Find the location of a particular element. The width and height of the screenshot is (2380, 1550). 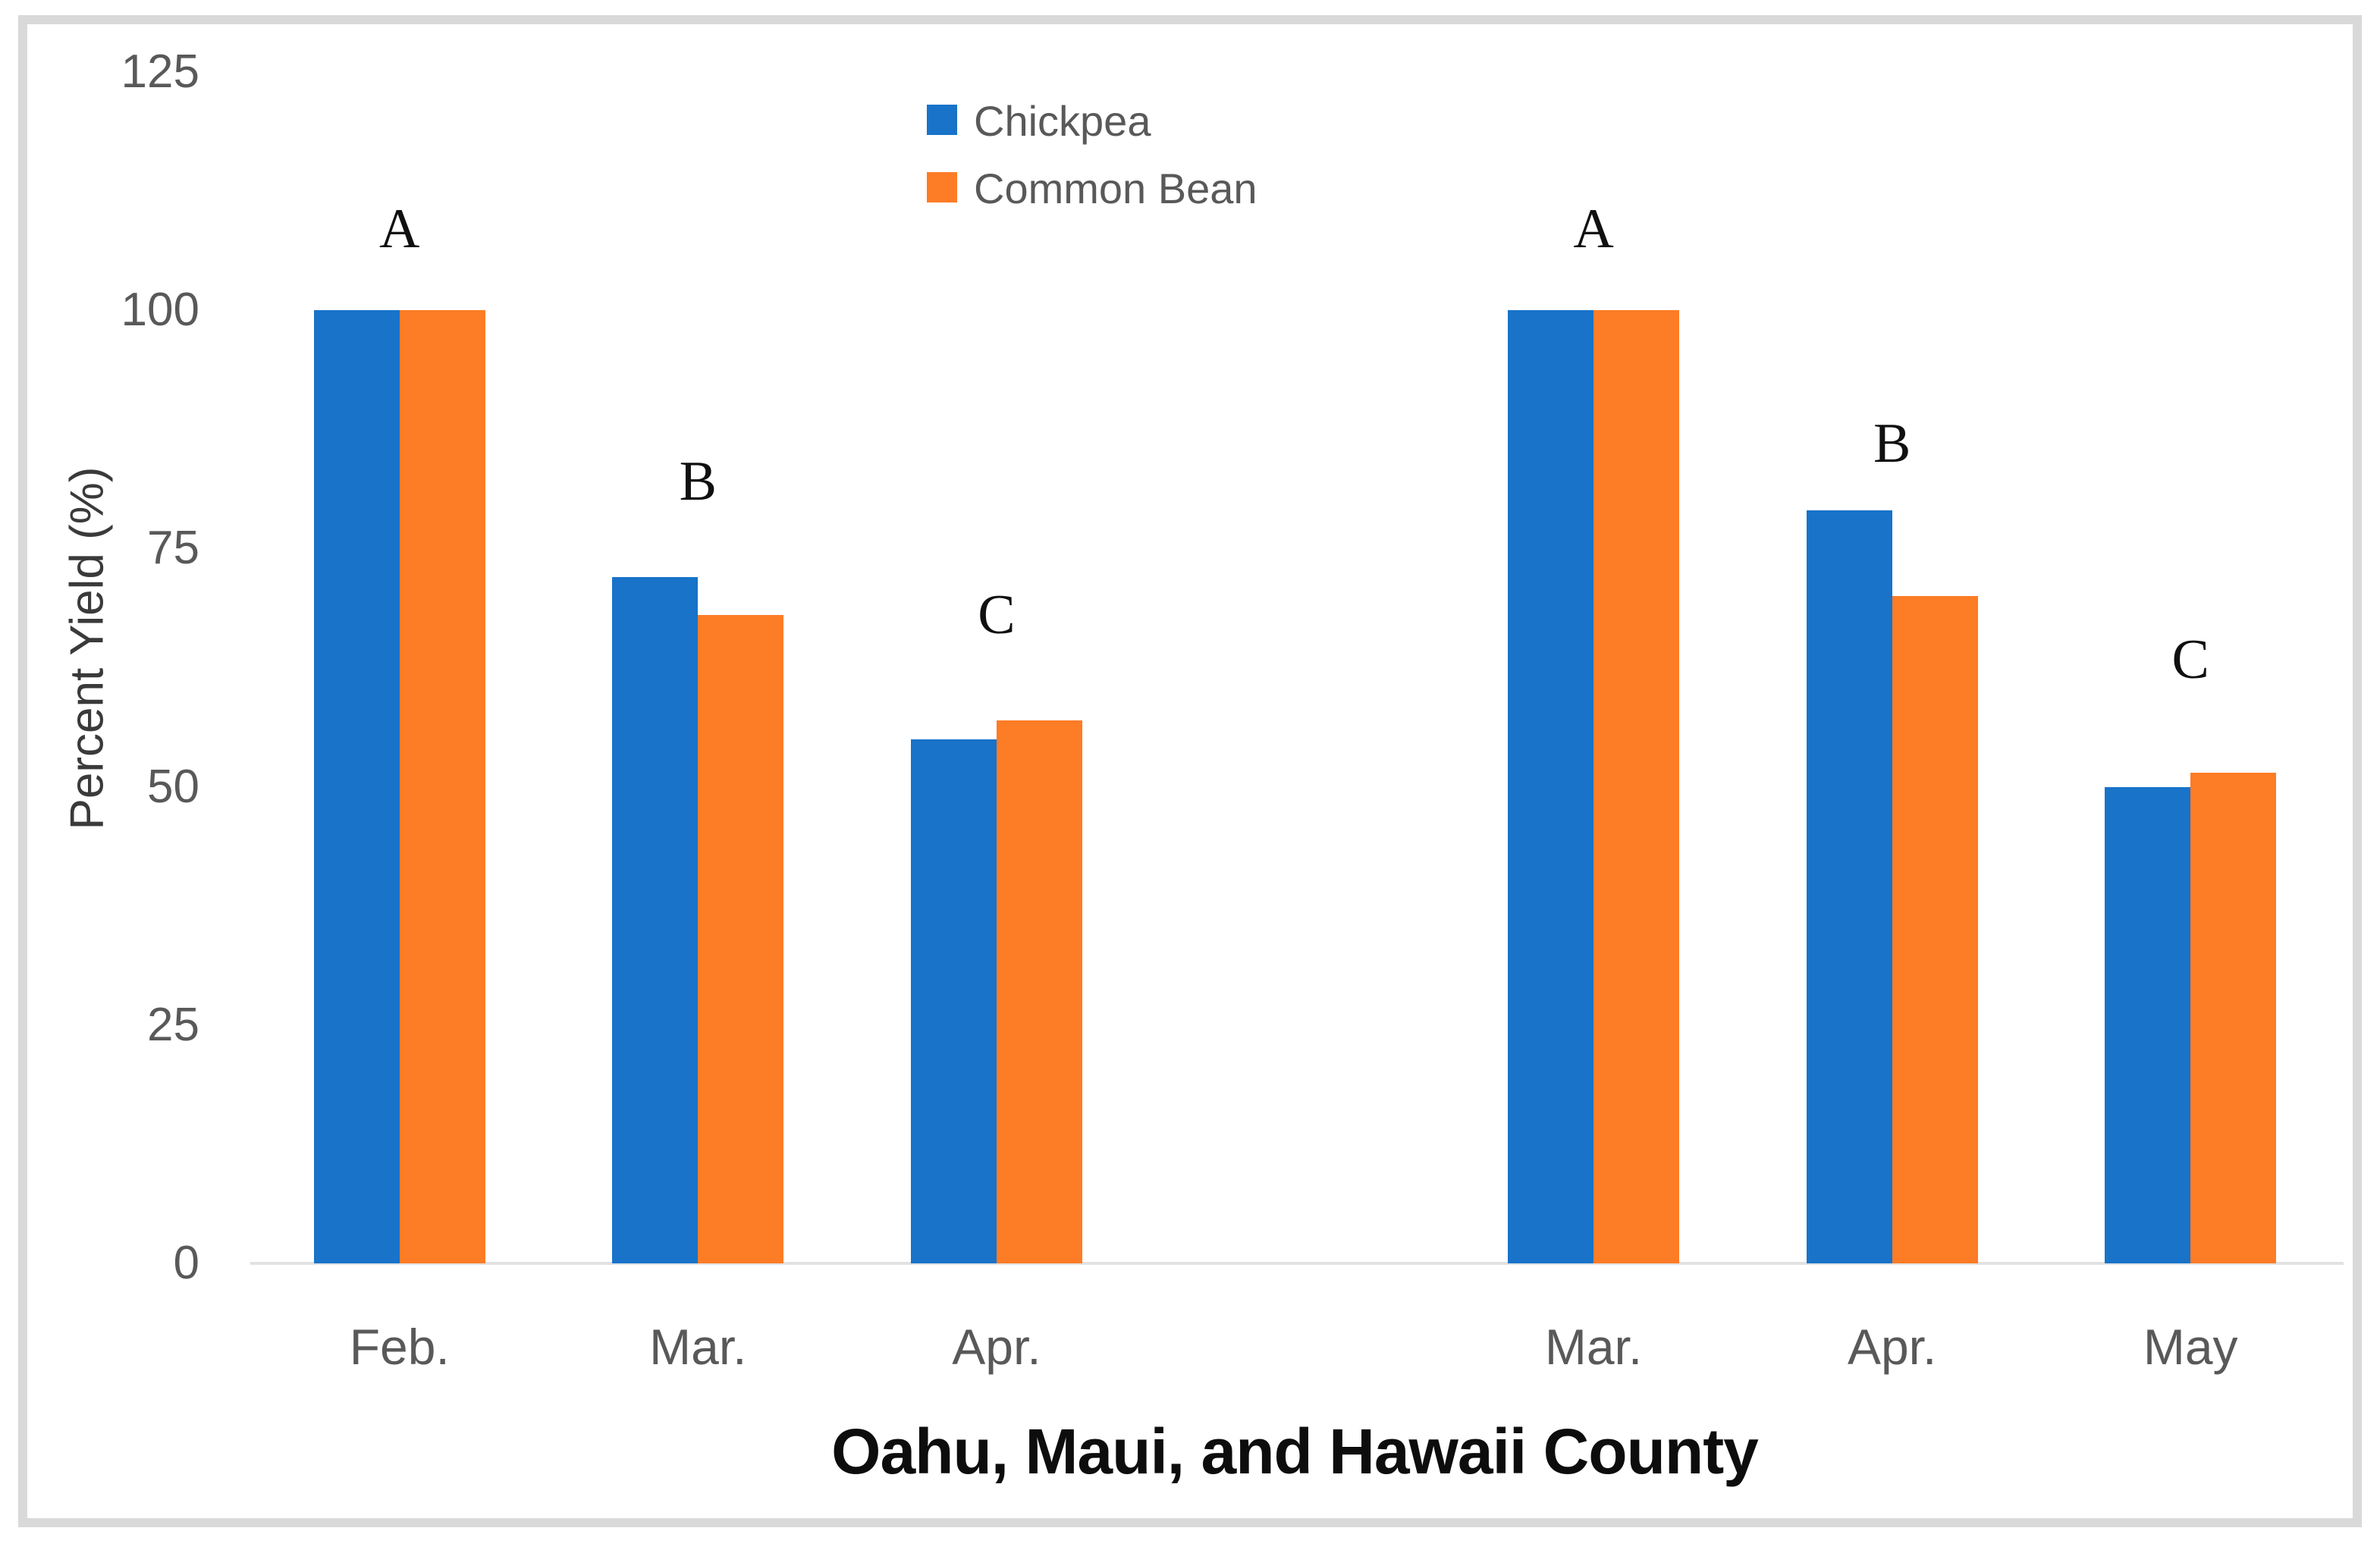

y-tick-label-50: 50 is located at coordinates (173, 786).